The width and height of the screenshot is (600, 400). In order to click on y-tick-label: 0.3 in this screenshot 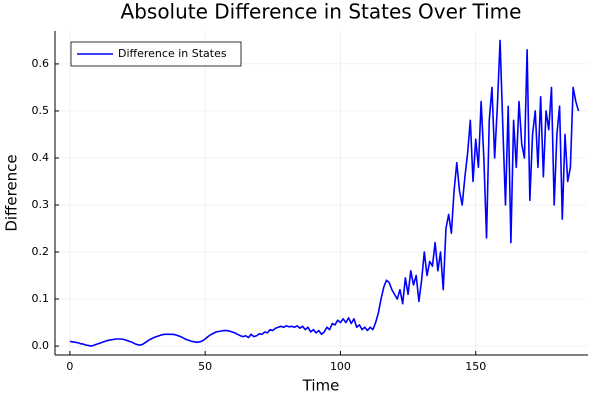, I will do `click(41, 204)`.